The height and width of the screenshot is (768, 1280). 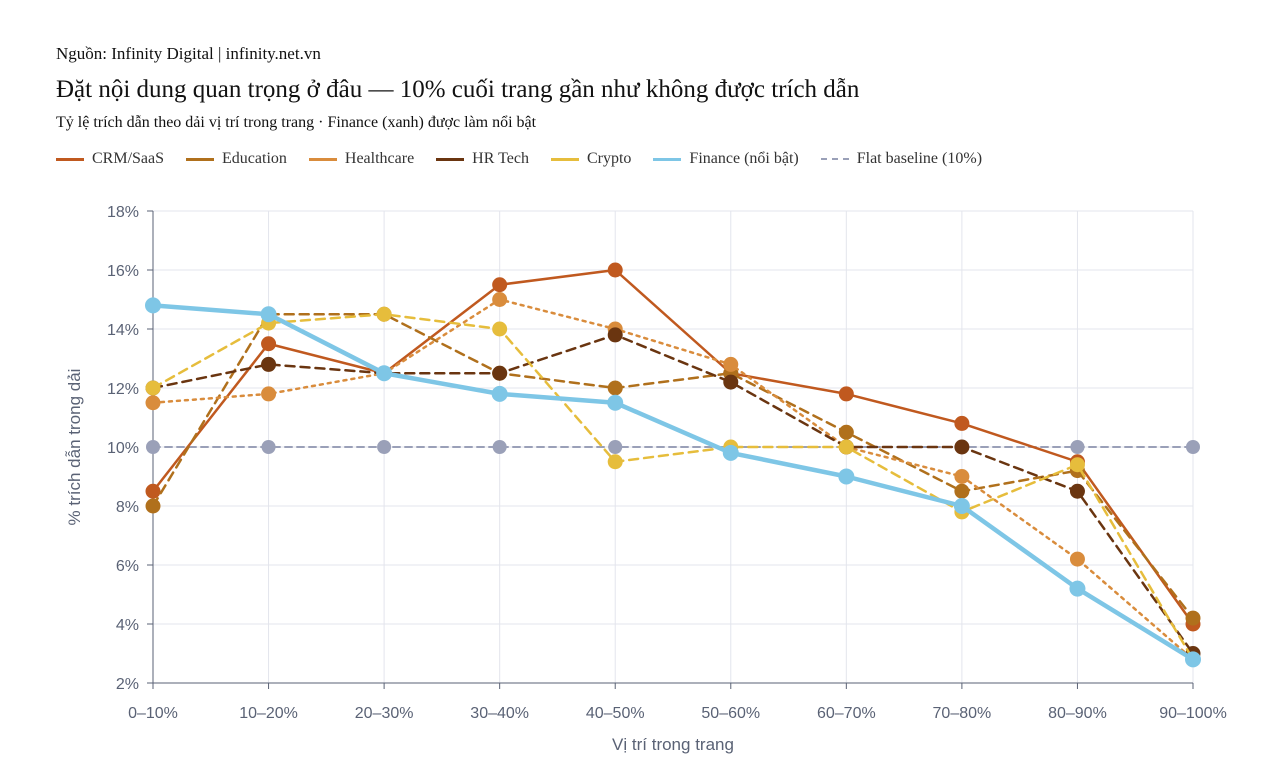 I want to click on legend-item: Flat baseline (10%), so click(x=901, y=159).